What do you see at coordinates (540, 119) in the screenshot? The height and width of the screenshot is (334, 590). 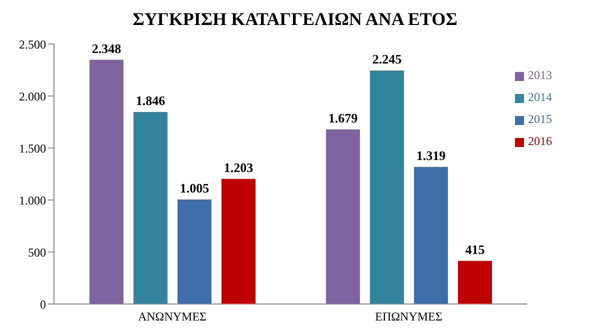 I see `legend-label: 2015` at bounding box center [540, 119].